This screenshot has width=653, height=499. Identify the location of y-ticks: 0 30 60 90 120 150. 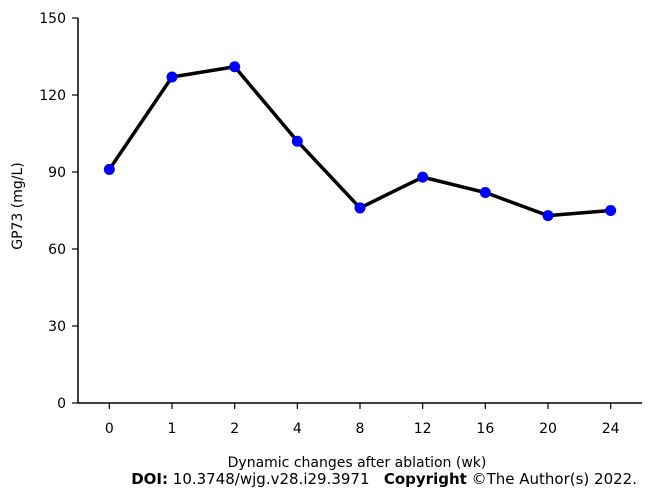
(58, 211).